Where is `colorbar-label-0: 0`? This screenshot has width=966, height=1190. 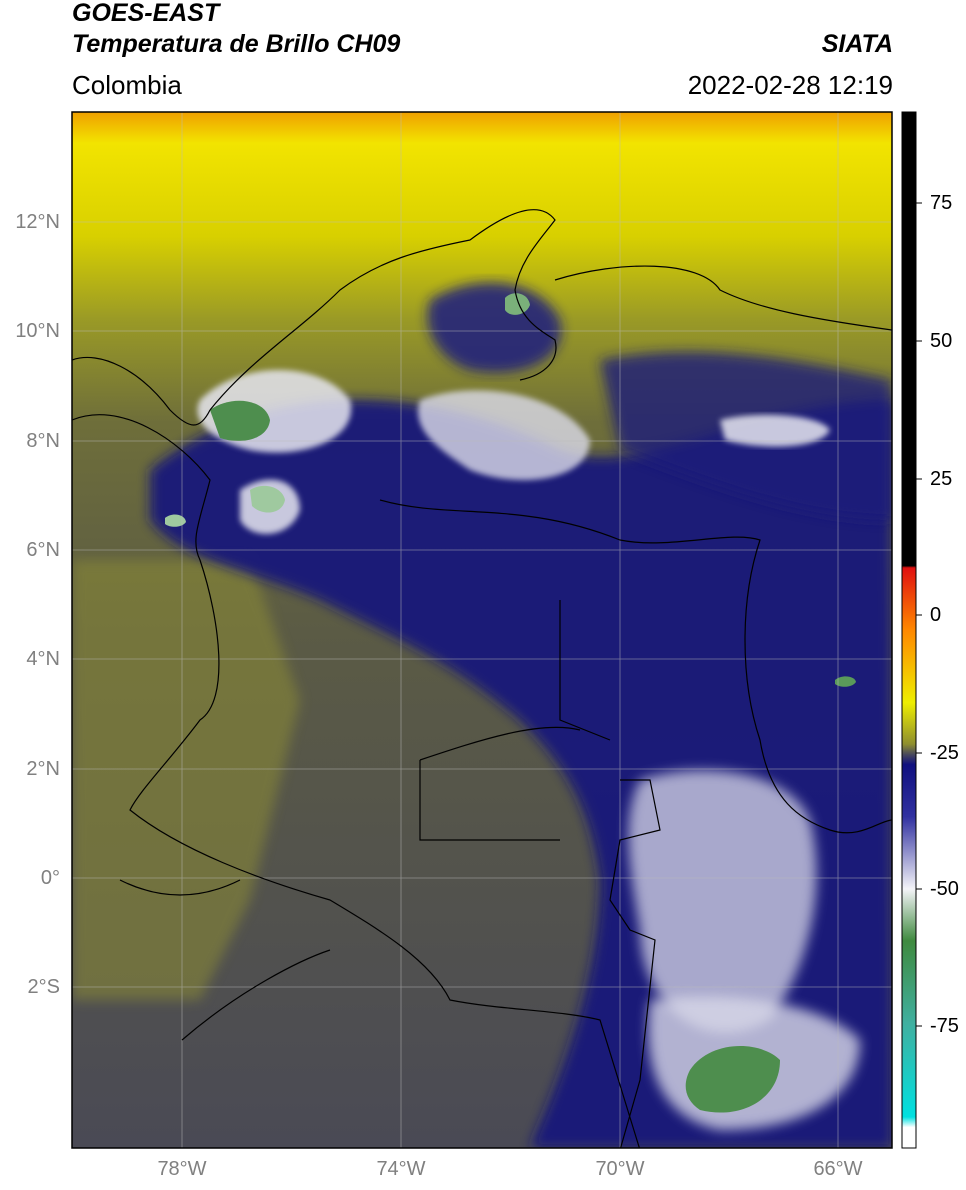 colorbar-label-0: 0 is located at coordinates (936, 615).